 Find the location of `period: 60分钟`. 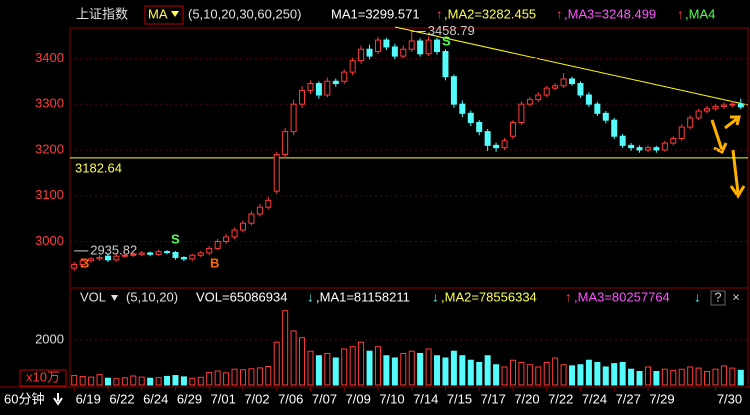

period: 60分钟 is located at coordinates (24, 398).